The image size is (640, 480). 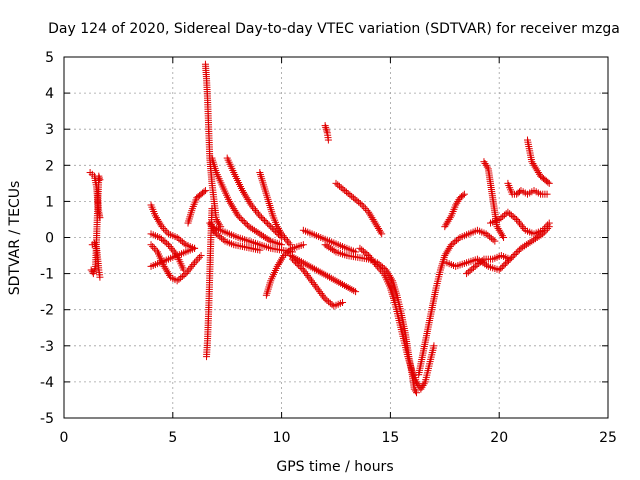 I want to click on x-tick-label: 25, so click(x=608, y=438).